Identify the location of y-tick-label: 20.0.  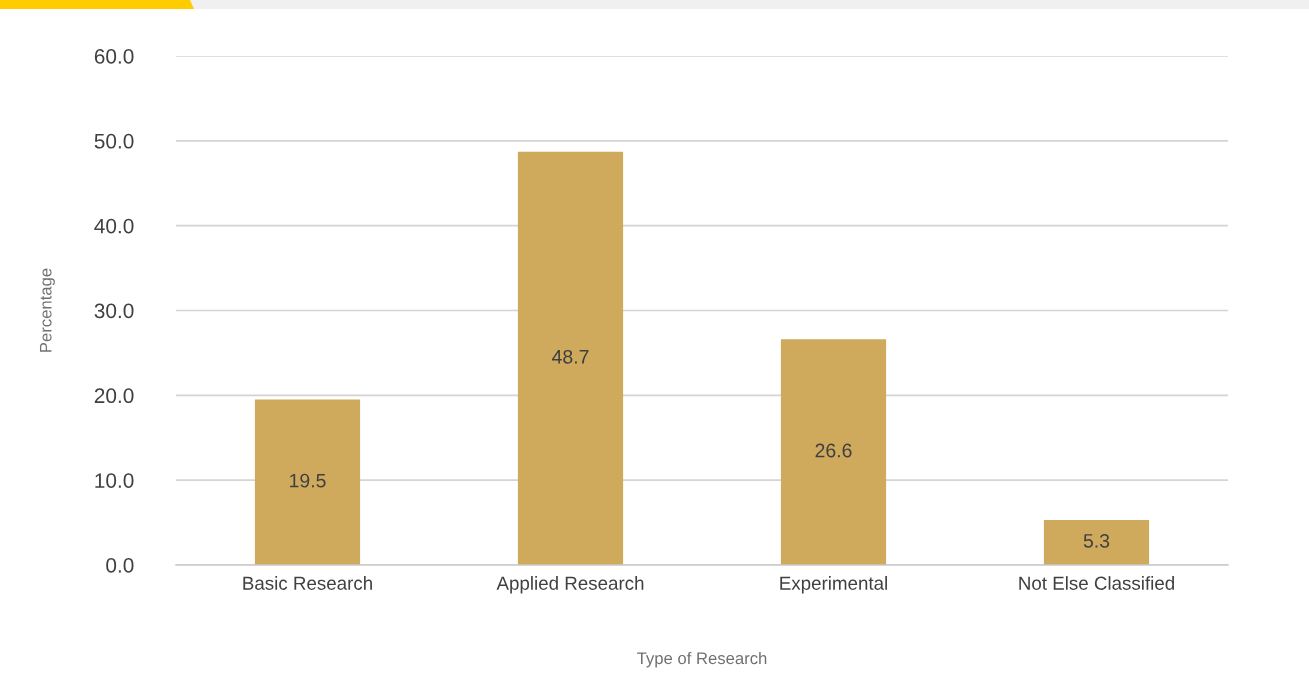
(114, 396).